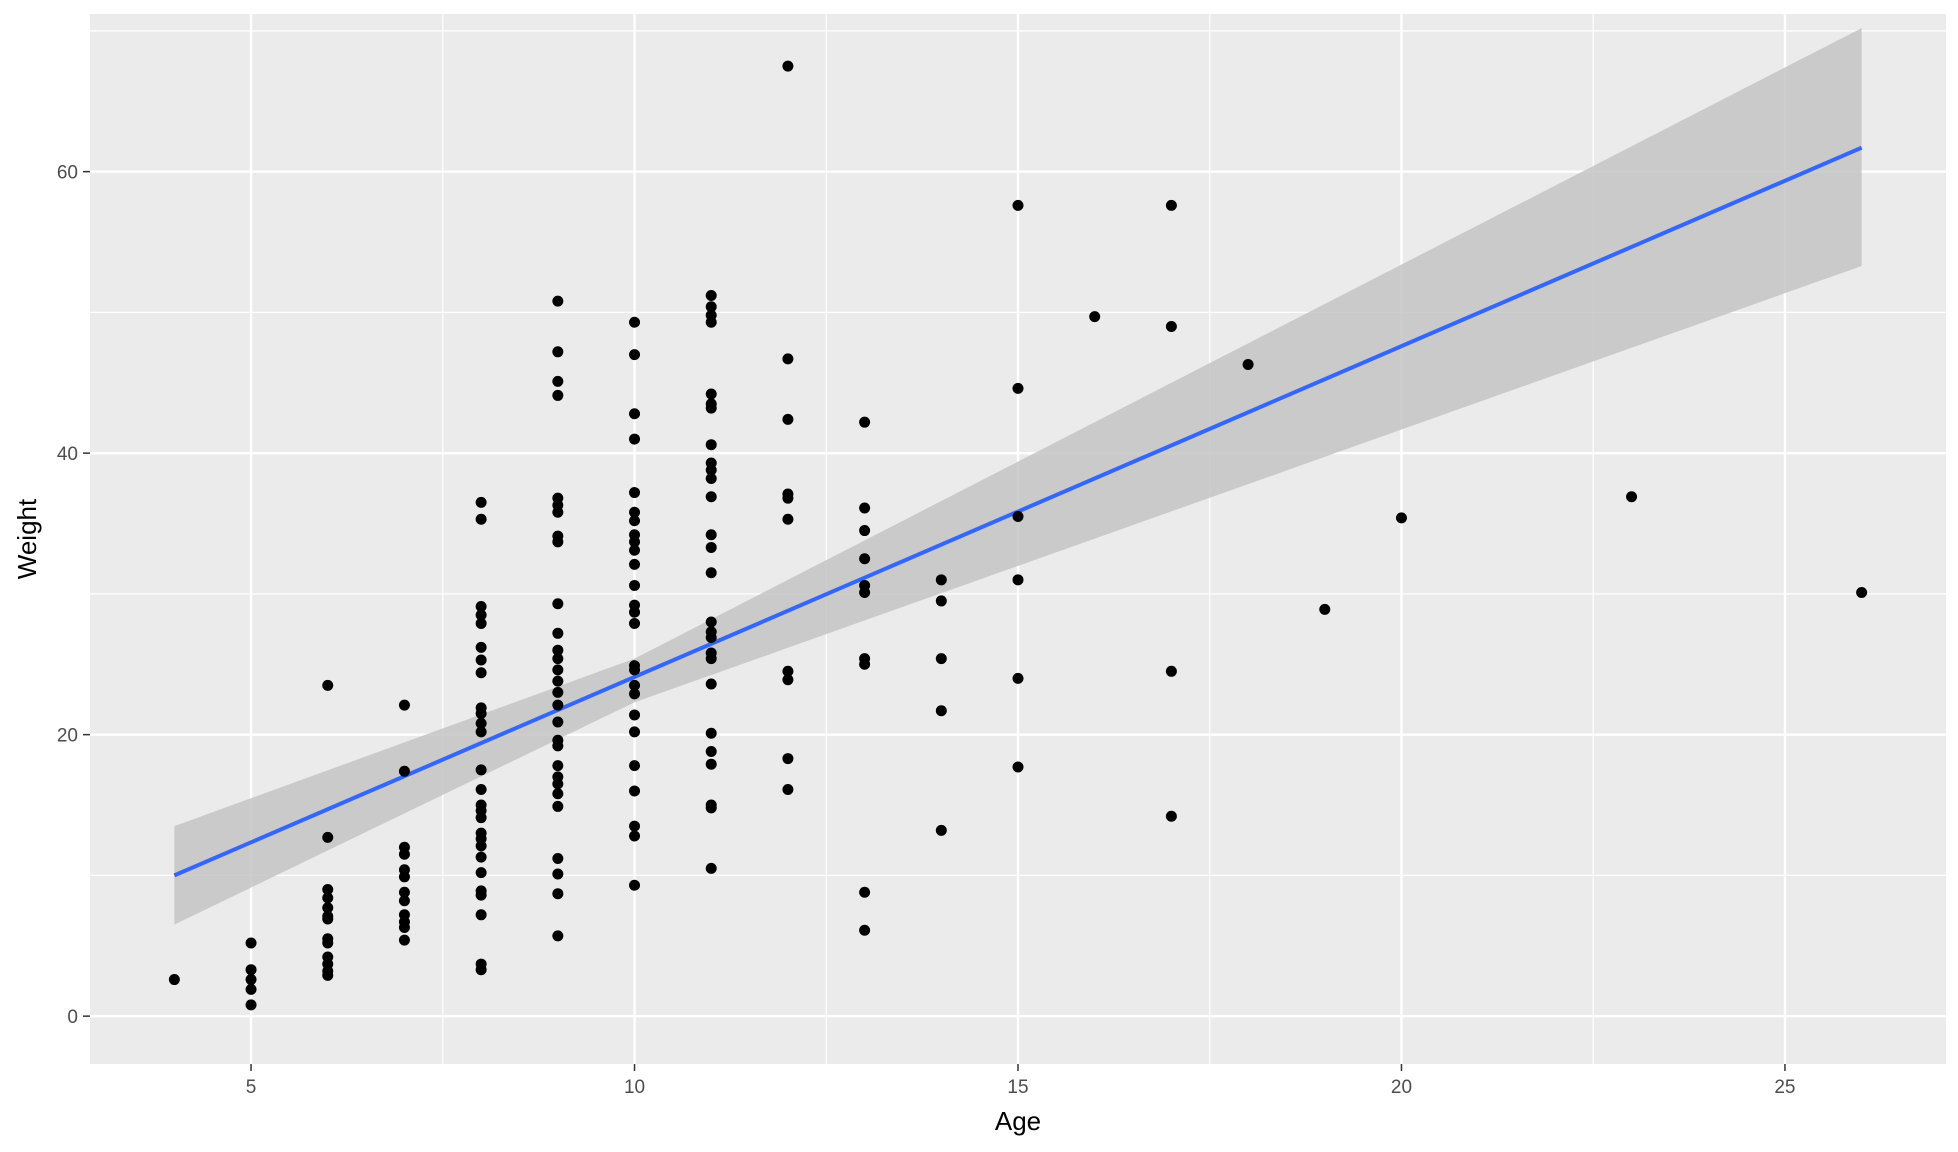  I want to click on x-axis-ticks: 5 10 15 20 25, so click(1021, 1081).